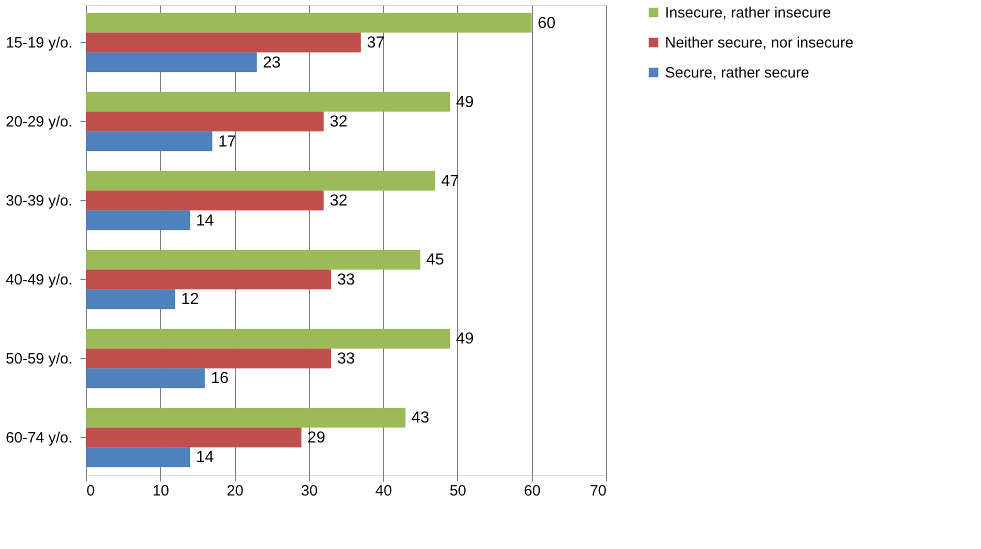  What do you see at coordinates (532, 491) in the screenshot?
I see `x-tick-label: 60` at bounding box center [532, 491].